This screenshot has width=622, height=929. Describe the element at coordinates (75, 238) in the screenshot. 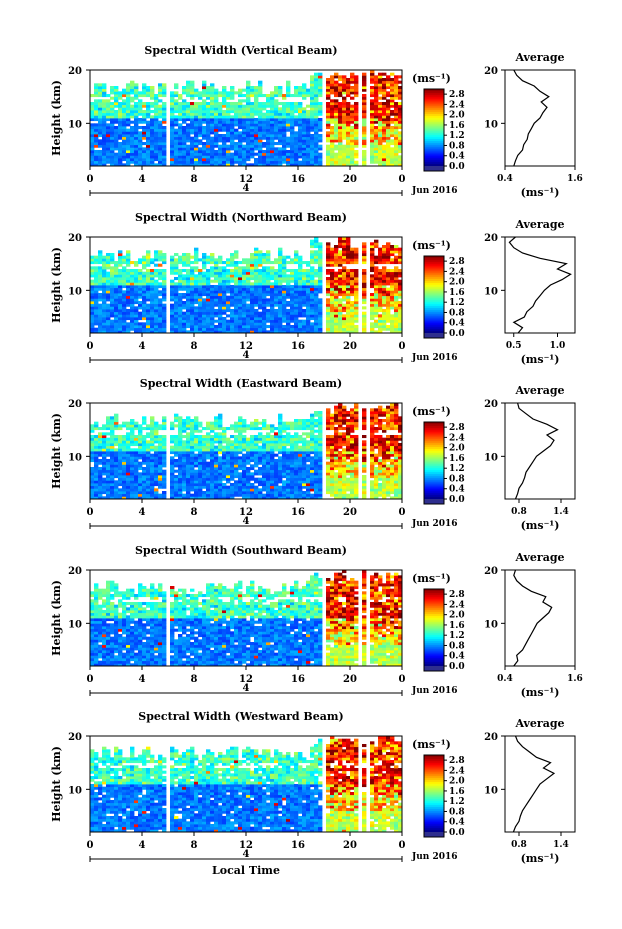

I see `y-tick-label: 20` at that location.